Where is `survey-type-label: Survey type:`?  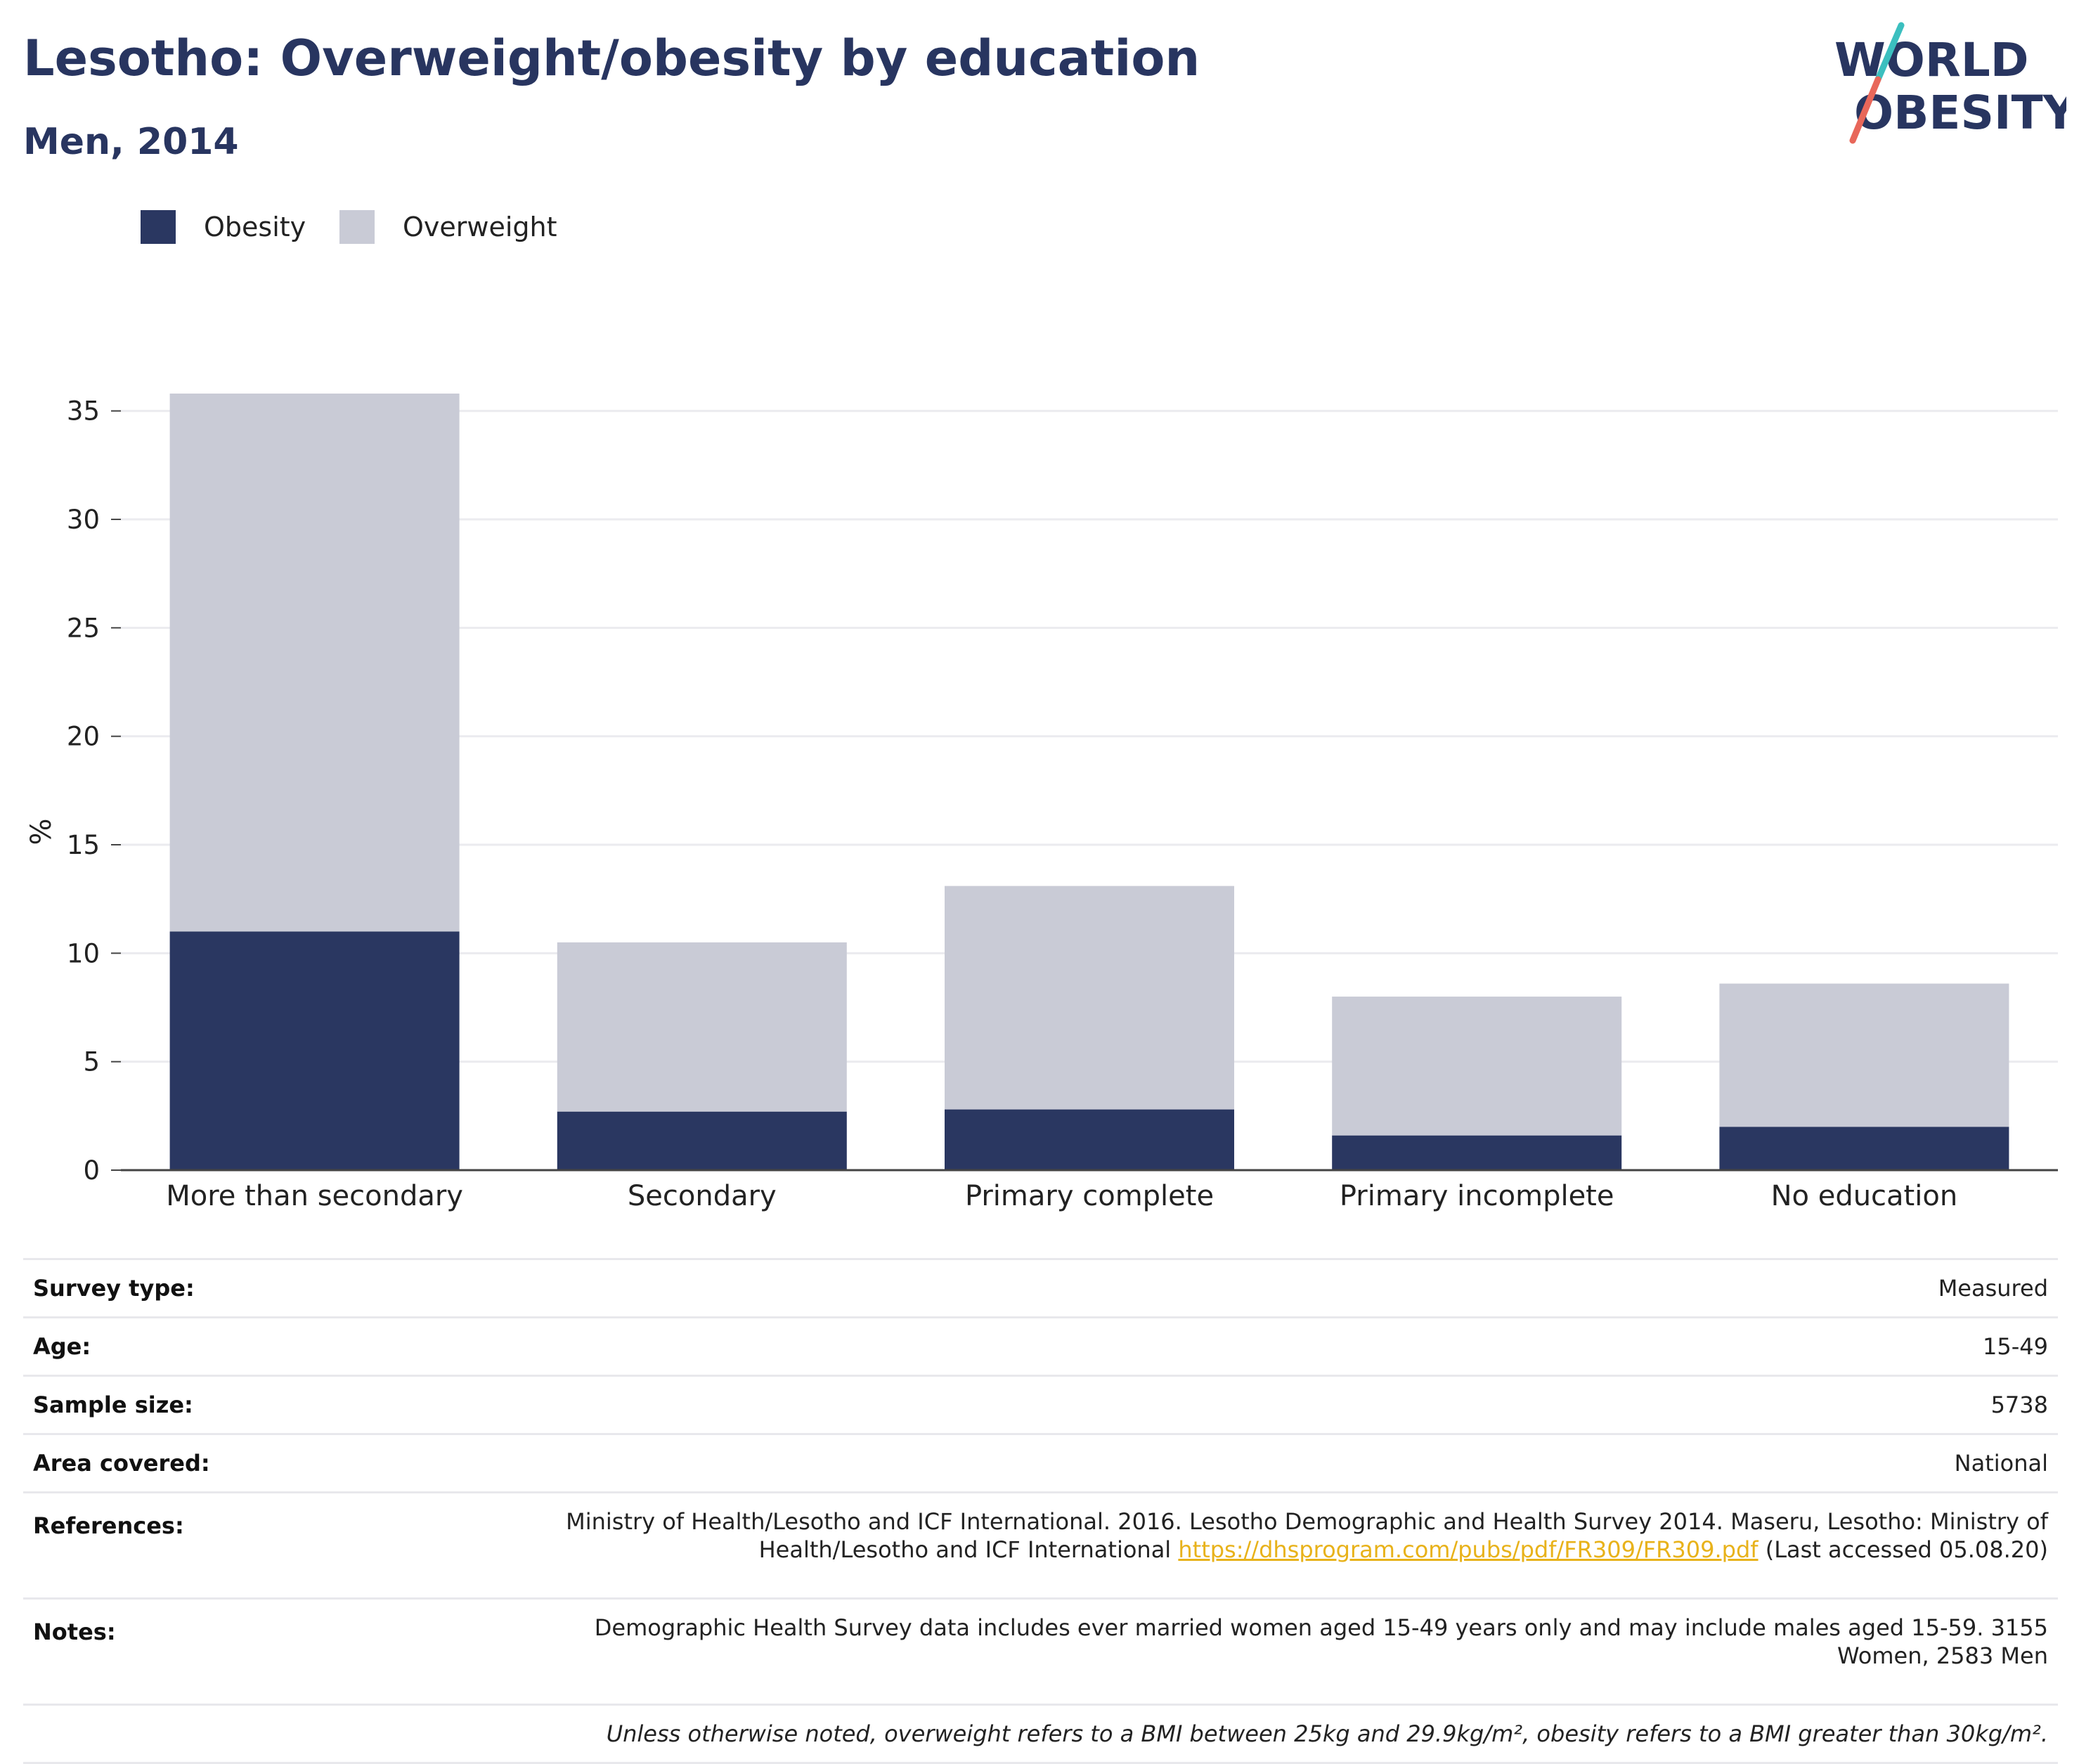 survey-type-label: Survey type: is located at coordinates (216, 1288).